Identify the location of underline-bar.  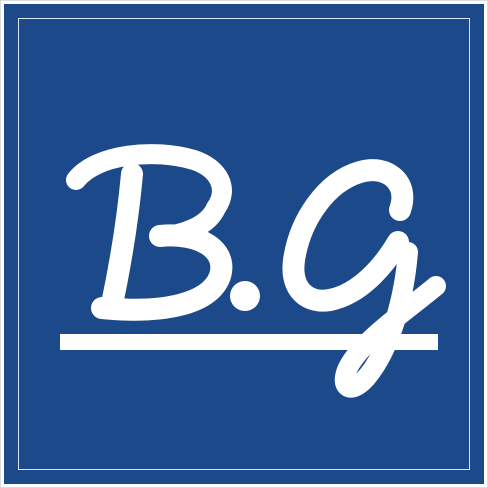
(249, 342).